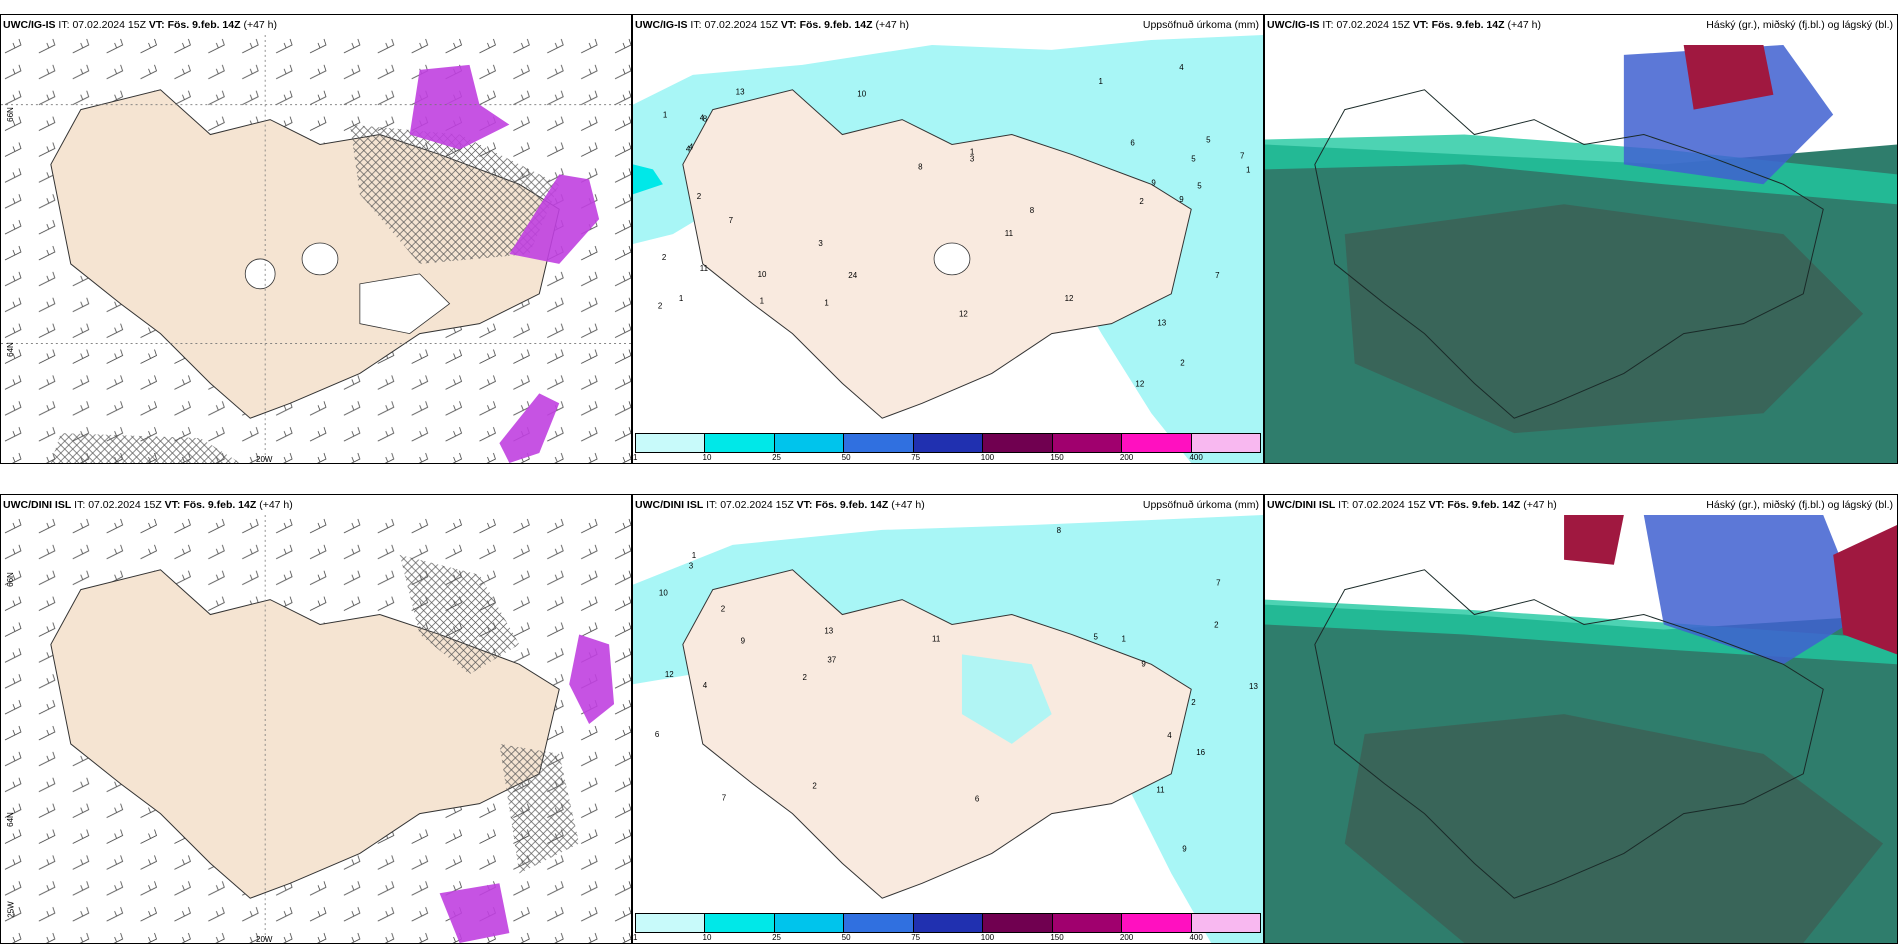 The height and width of the screenshot is (950, 1900). Describe the element at coordinates (1569, 734) in the screenshot. I see `iceland-outline` at that location.